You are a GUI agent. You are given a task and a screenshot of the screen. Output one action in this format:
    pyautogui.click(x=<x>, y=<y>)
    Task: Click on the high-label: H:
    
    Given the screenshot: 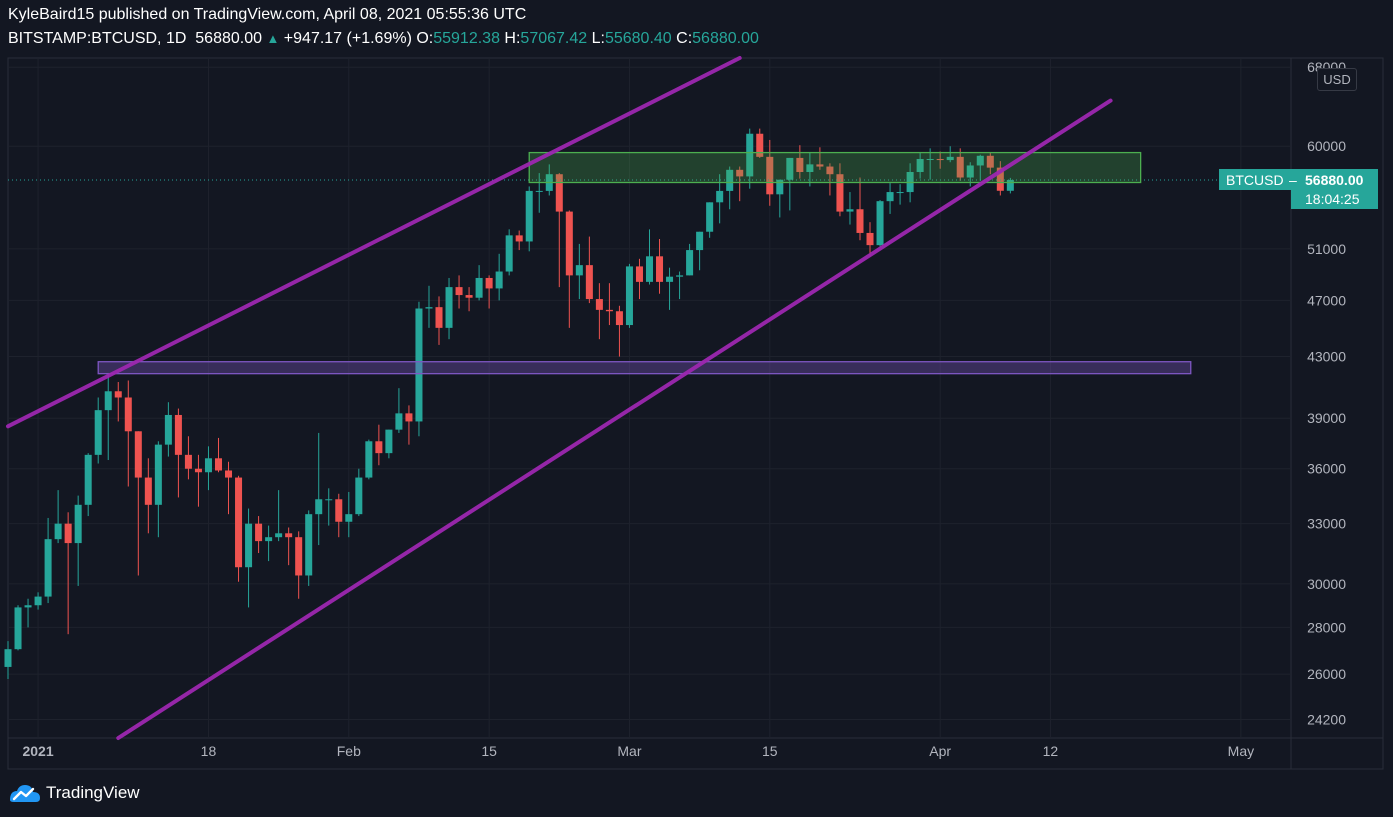 What is the action you would take?
    pyautogui.click(x=512, y=38)
    